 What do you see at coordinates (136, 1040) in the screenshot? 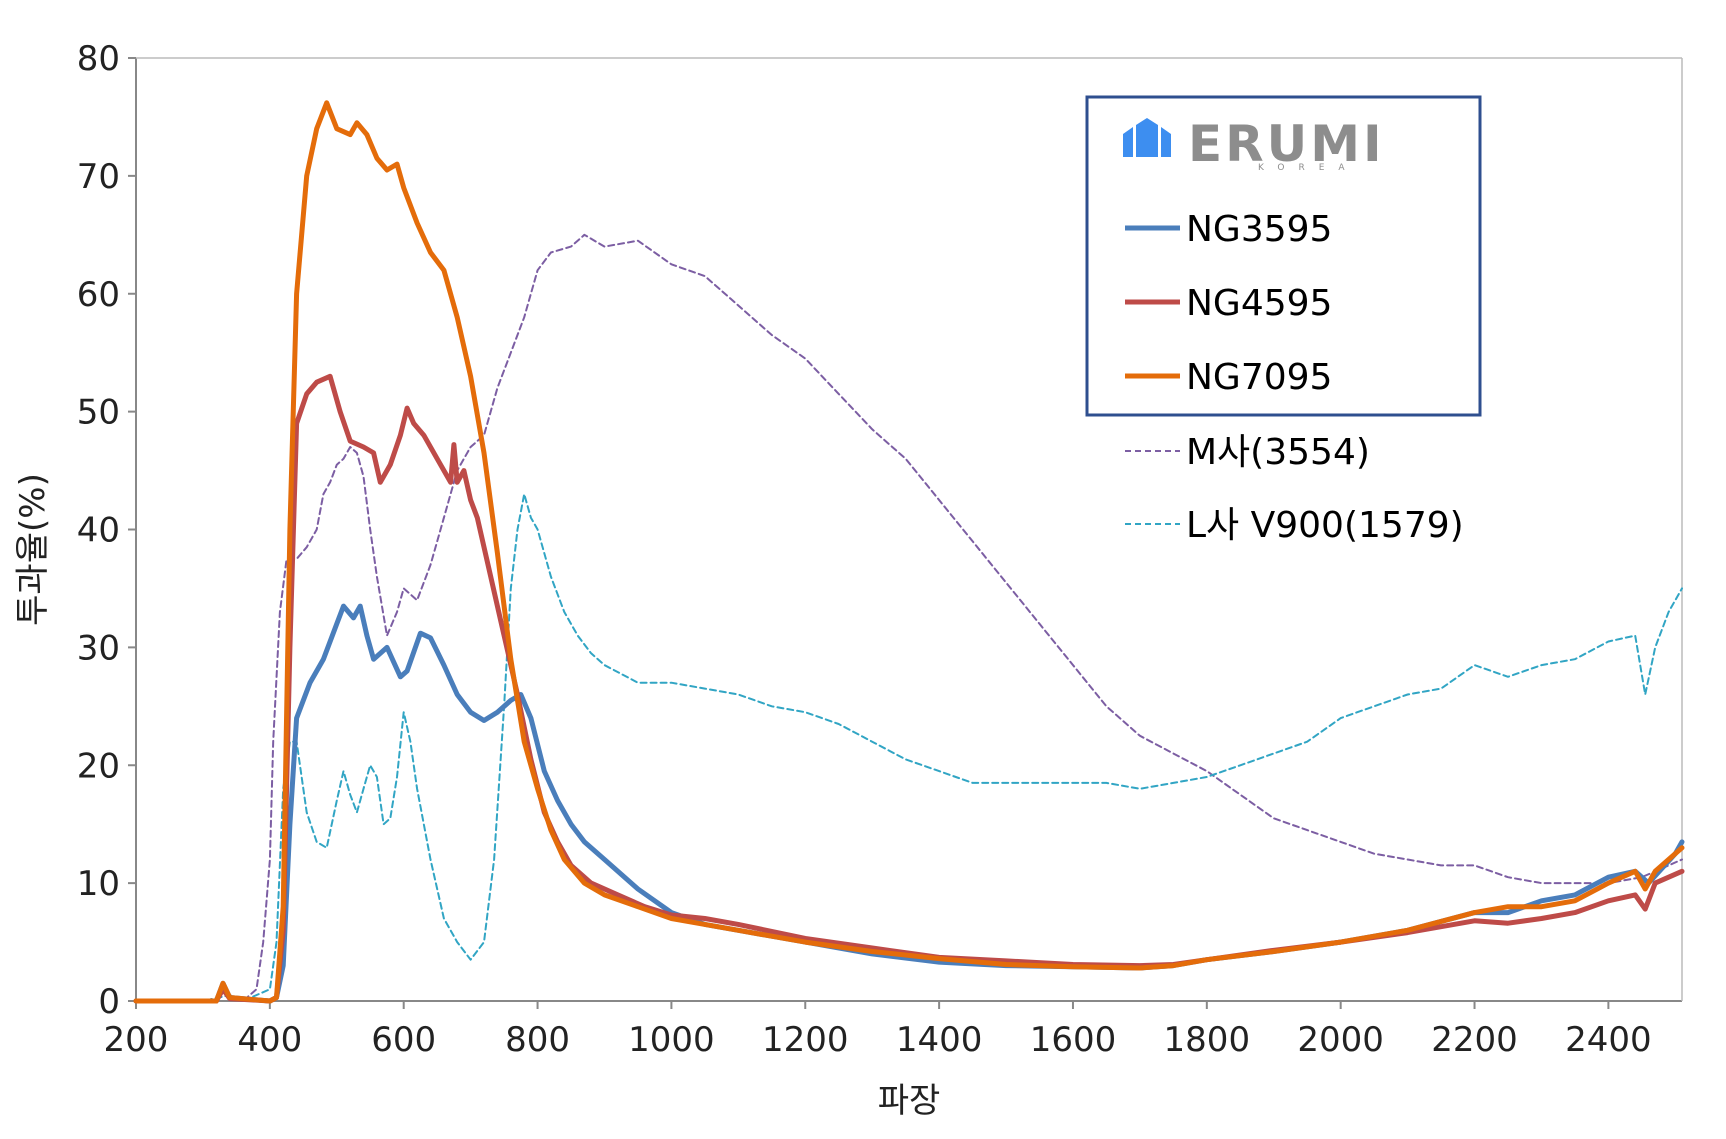
I see `x-tick-label: 200` at bounding box center [136, 1040].